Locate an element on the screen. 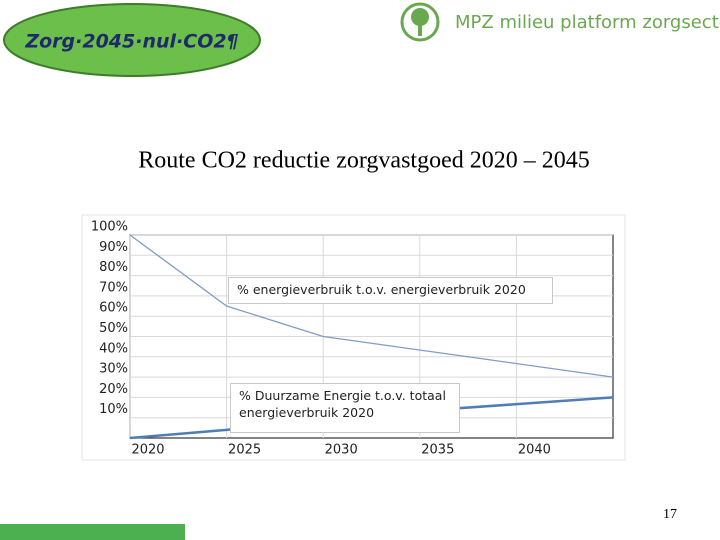  x-tick-label: 2030 is located at coordinates (341, 450).